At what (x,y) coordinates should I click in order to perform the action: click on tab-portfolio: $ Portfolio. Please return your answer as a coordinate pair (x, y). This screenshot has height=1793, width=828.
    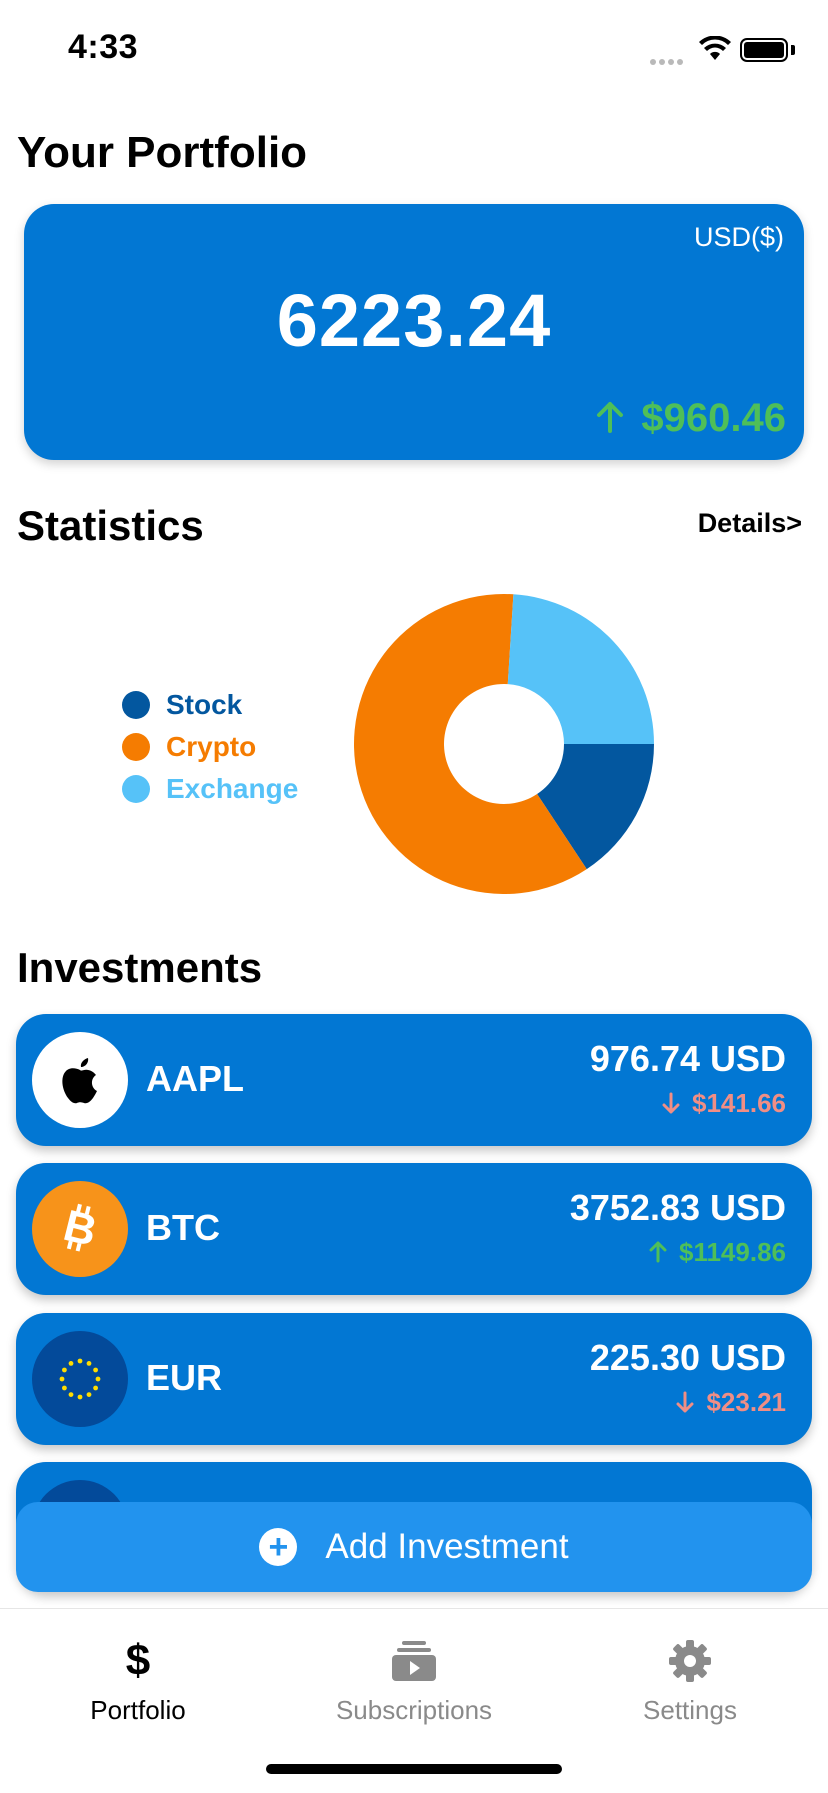
    Looking at the image, I should click on (138, 1667).